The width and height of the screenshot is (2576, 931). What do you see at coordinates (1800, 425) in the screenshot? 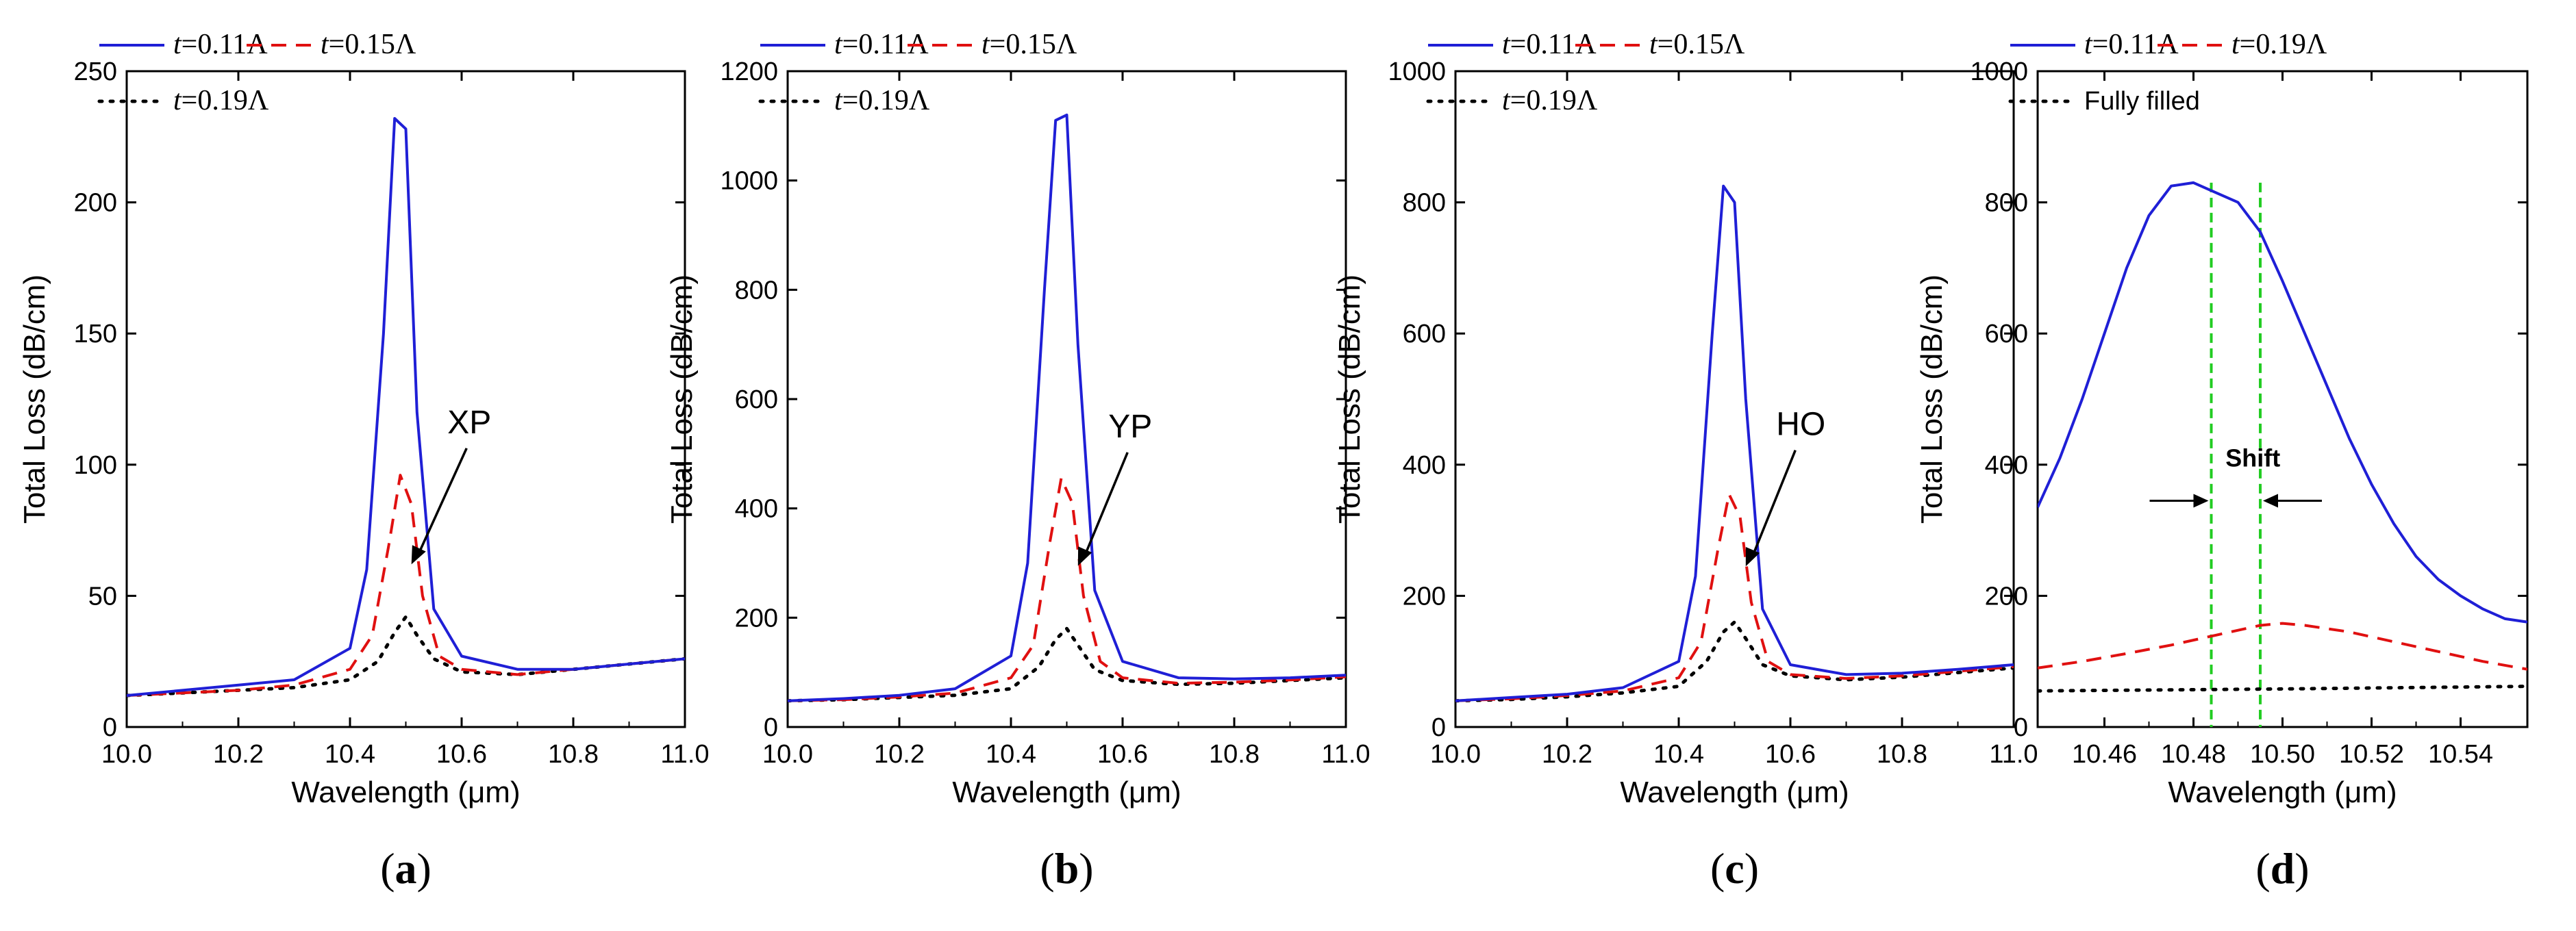
I see `annotation-label: HO` at bounding box center [1800, 425].